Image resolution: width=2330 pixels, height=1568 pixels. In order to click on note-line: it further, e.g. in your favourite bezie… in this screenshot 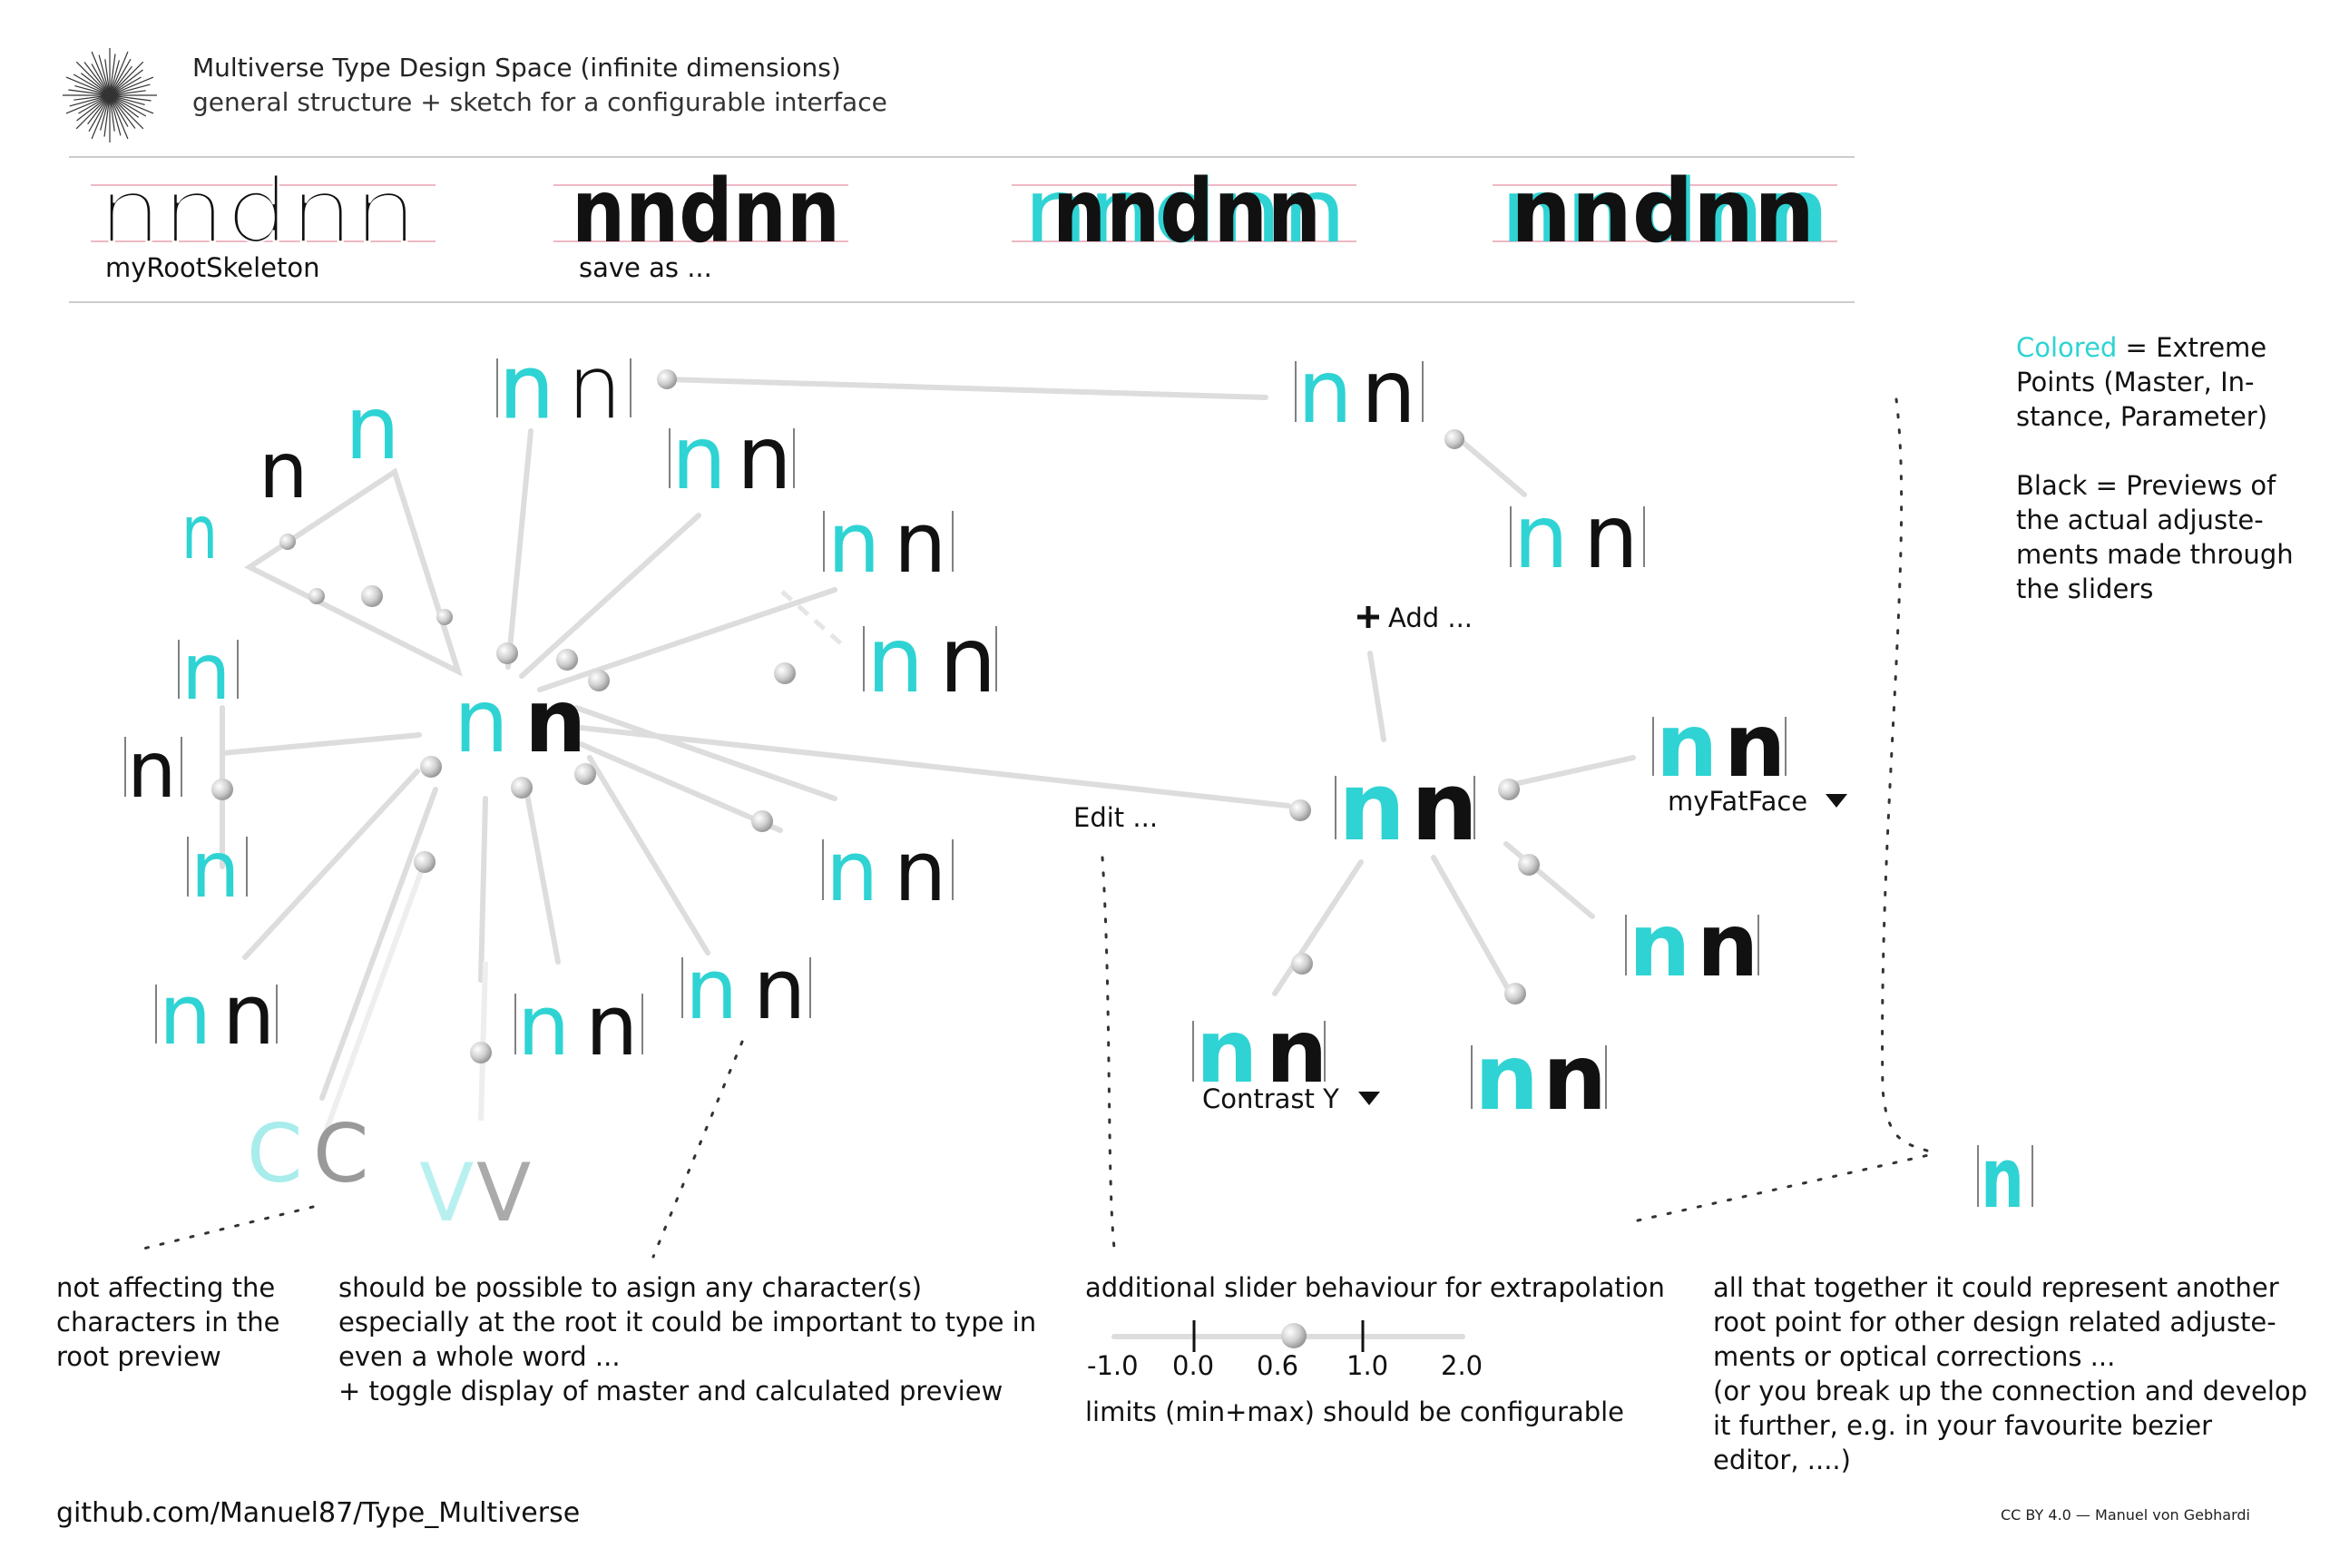, I will do `click(1963, 1425)`.